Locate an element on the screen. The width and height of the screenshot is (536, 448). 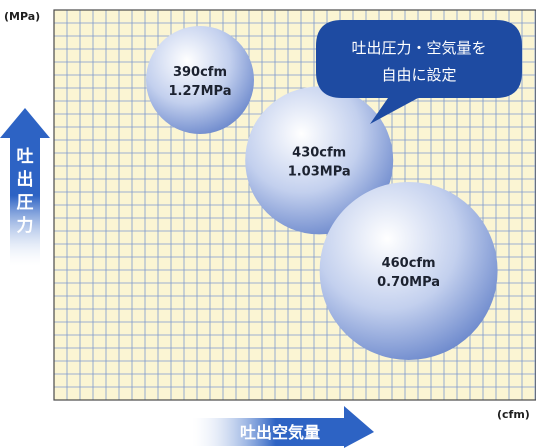
callout-line-1: 吐出圧力・空気量を is located at coordinates (418, 48).